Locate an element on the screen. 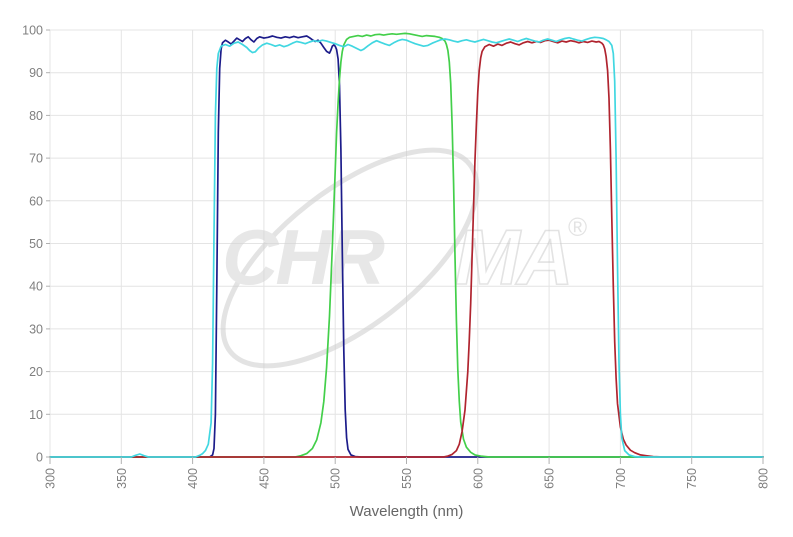 This screenshot has width=793, height=537. x-tick-label: 400 is located at coordinates (193, 478).